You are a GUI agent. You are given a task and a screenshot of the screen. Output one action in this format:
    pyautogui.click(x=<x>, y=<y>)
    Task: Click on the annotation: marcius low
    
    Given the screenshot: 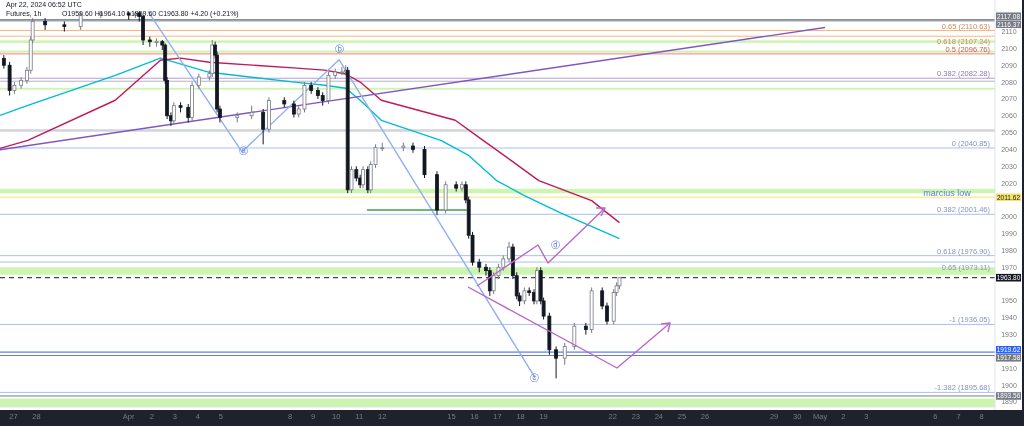 What is the action you would take?
    pyautogui.click(x=947, y=193)
    